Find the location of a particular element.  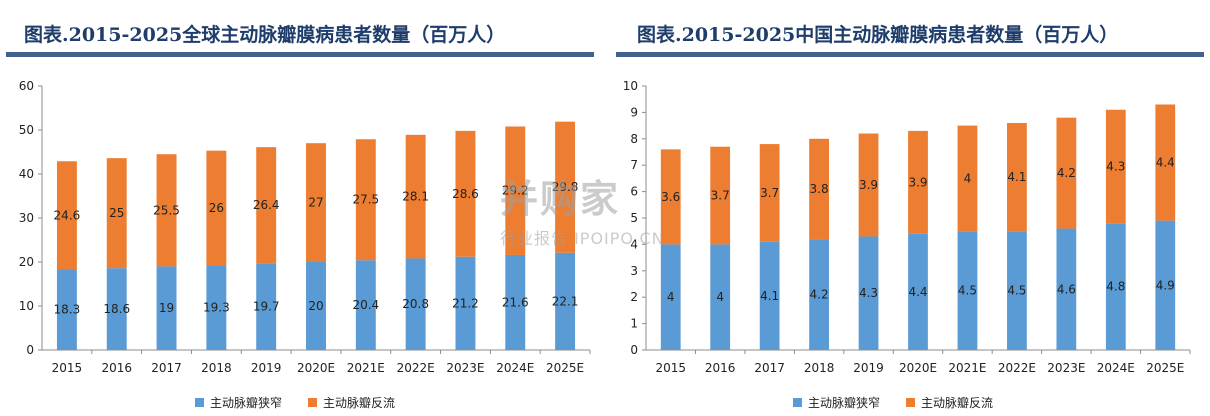

data-label-reflux: 25.5 is located at coordinates (166, 210).